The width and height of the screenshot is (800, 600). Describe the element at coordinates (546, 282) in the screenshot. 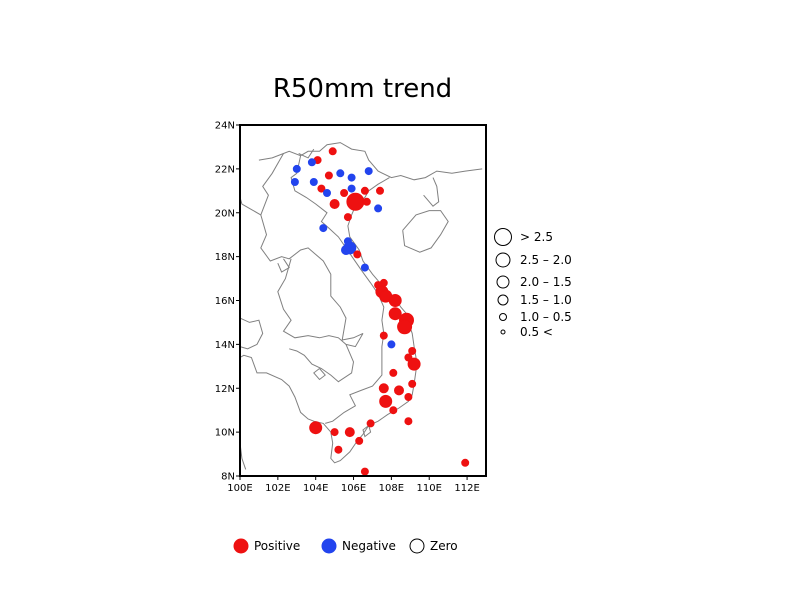

I see `size-legend-label: 2.0 – 1.5` at that location.